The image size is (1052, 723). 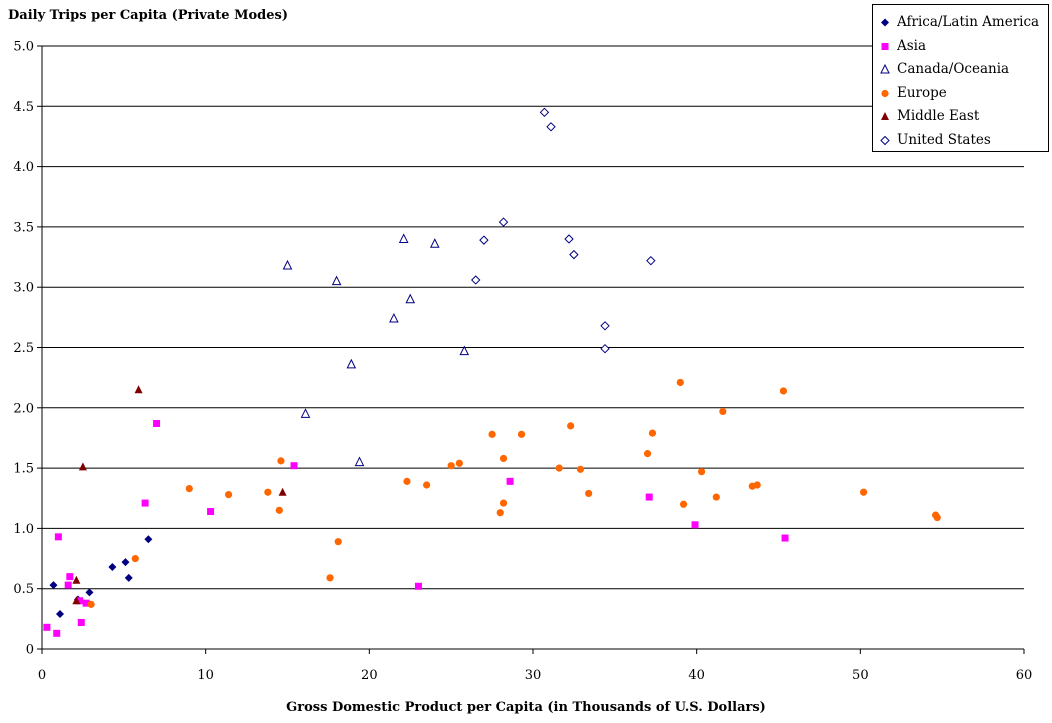 I want to click on legend-item: Europe, so click(x=913, y=93).